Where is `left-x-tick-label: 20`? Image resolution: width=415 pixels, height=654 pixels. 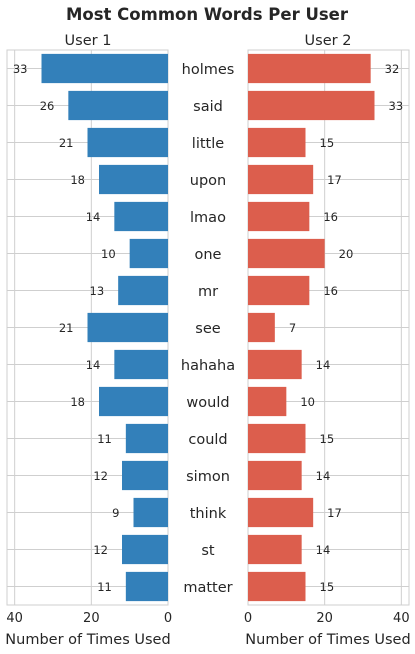 left-x-tick-label: 20 is located at coordinates (91, 618).